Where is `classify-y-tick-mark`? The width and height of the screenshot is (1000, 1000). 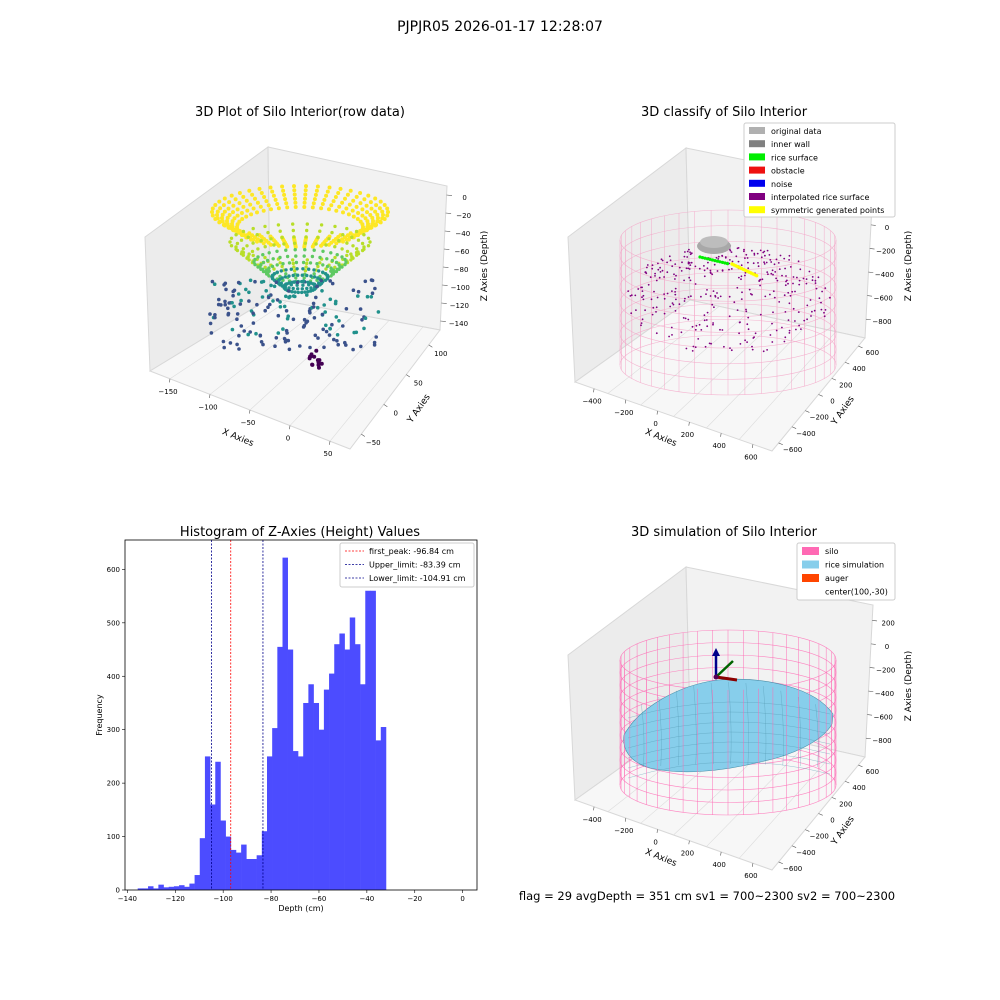 classify-y-tick-mark is located at coordinates (780, 444).